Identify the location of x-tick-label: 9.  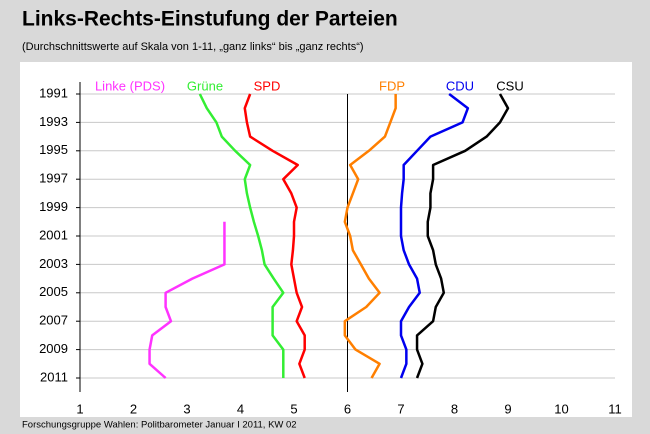
(507, 408).